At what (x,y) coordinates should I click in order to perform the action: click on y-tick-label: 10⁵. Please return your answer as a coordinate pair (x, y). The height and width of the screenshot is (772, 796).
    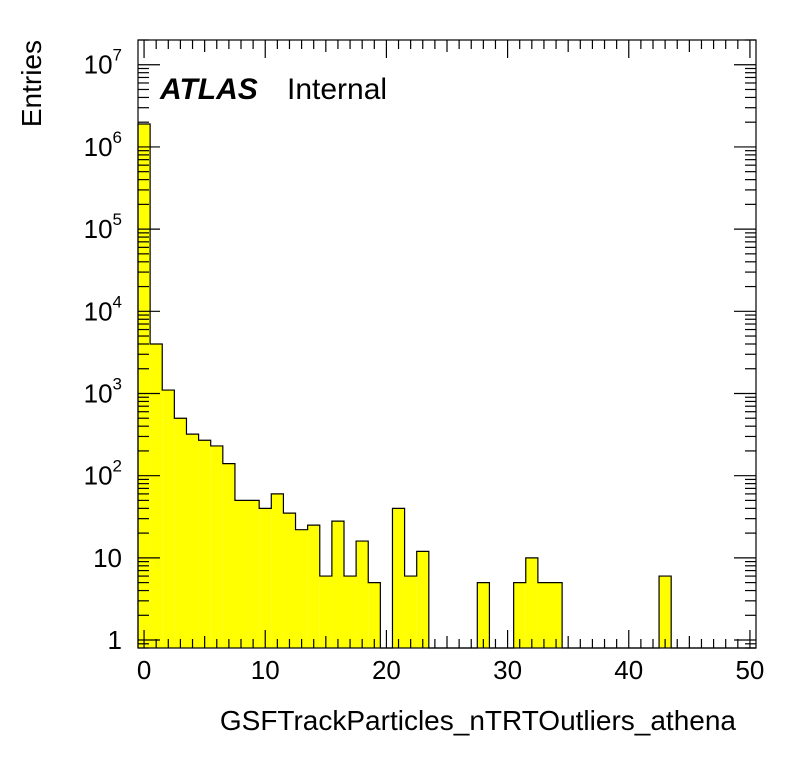
    Looking at the image, I should click on (103, 227).